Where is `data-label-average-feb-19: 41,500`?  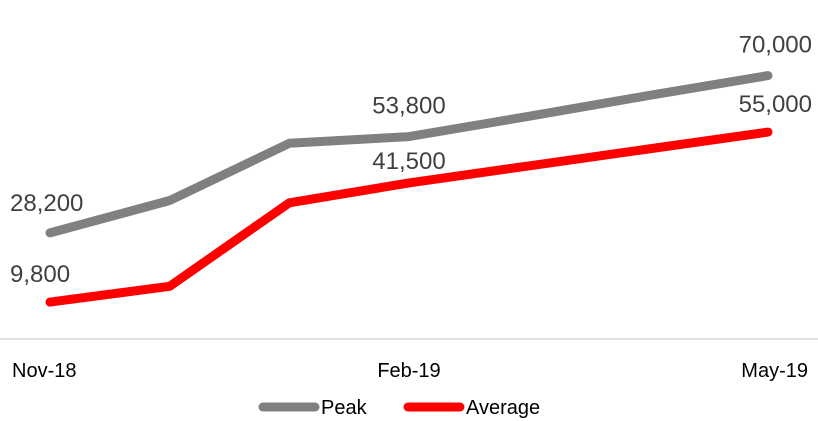
data-label-average-feb-19: 41,500 is located at coordinates (408, 161).